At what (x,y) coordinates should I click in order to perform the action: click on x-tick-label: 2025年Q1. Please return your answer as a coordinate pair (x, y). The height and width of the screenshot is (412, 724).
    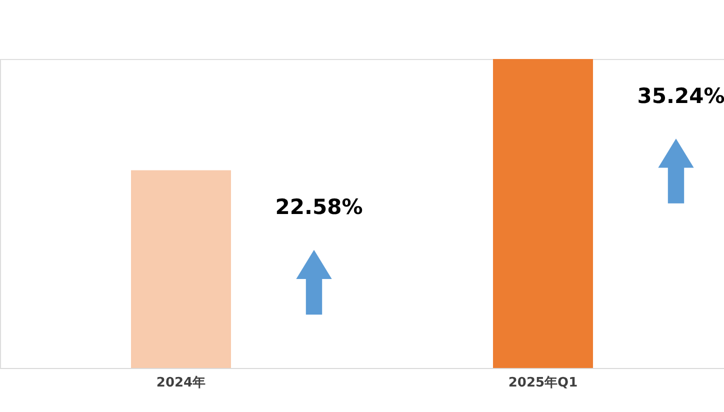
    Looking at the image, I should click on (543, 383).